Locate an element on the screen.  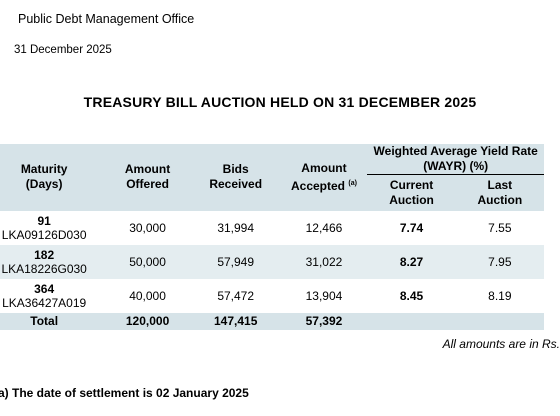
bids-cell: 31,994 is located at coordinates (235, 227).